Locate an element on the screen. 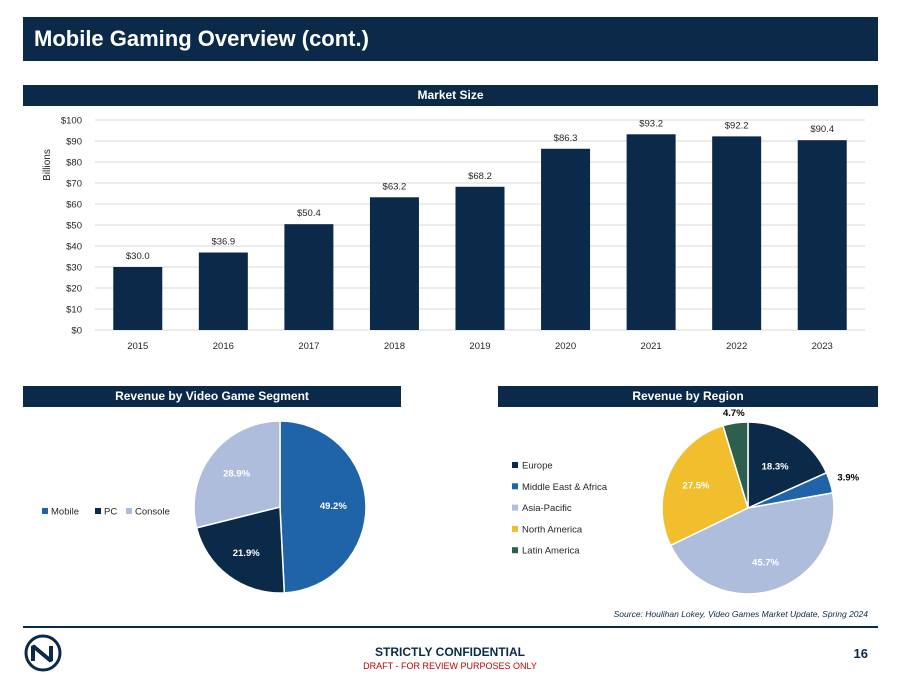  legend-label: Latin America is located at coordinates (551, 551).